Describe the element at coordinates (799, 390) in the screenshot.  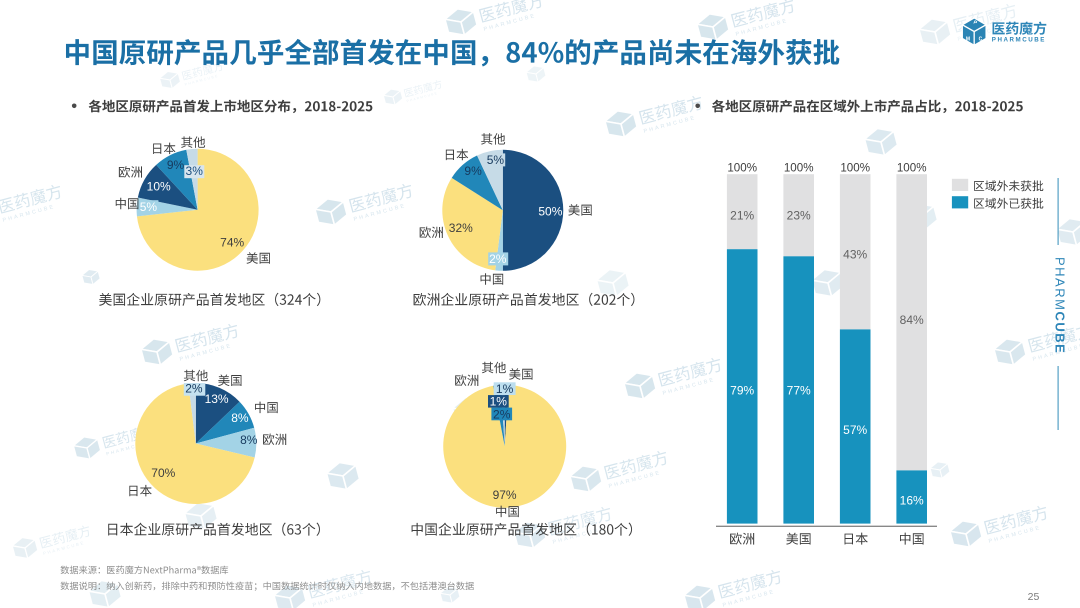
I see `svg-text: 77%` at that location.